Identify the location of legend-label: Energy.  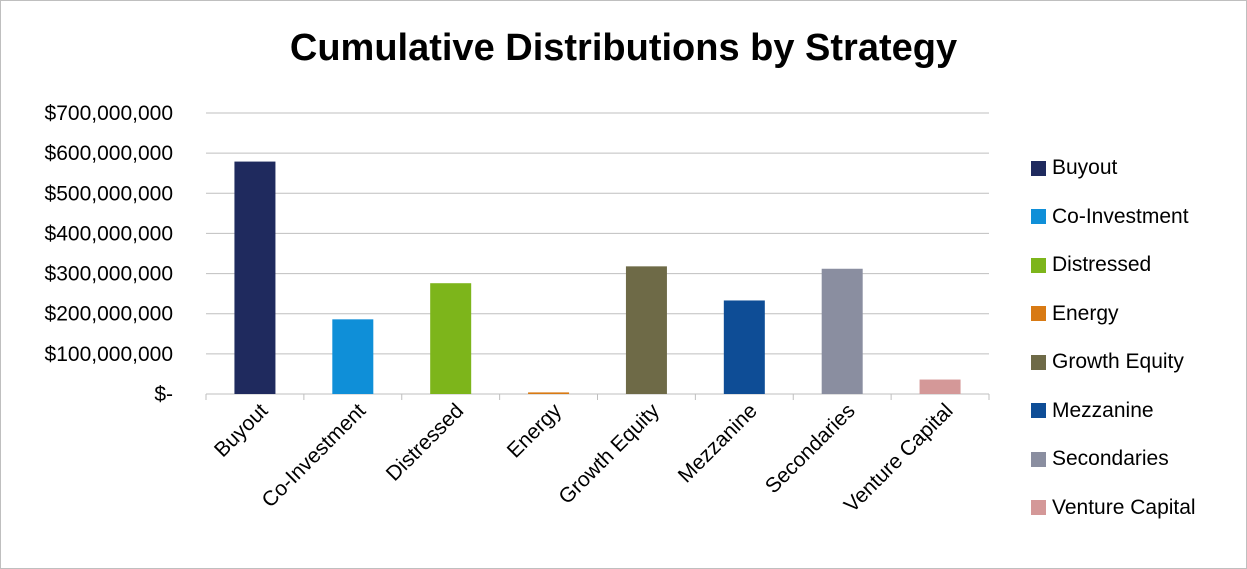
(1085, 313).